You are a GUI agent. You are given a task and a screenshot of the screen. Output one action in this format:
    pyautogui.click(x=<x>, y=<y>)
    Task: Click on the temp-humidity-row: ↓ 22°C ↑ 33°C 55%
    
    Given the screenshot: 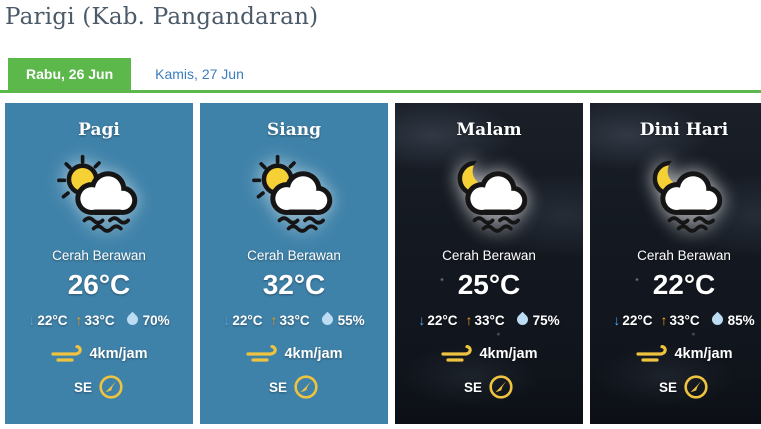 What is the action you would take?
    pyautogui.click(x=294, y=319)
    